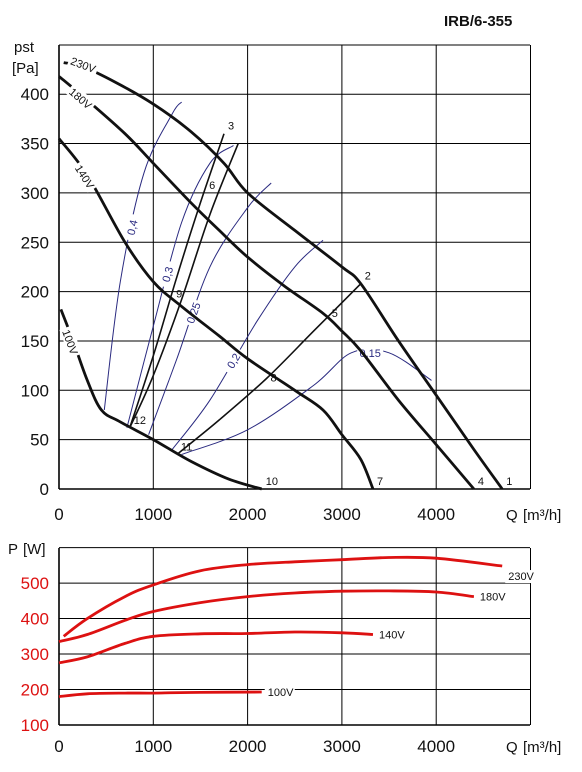 This screenshot has width=582, height=772. I want to click on point-label: 7, so click(380, 482).